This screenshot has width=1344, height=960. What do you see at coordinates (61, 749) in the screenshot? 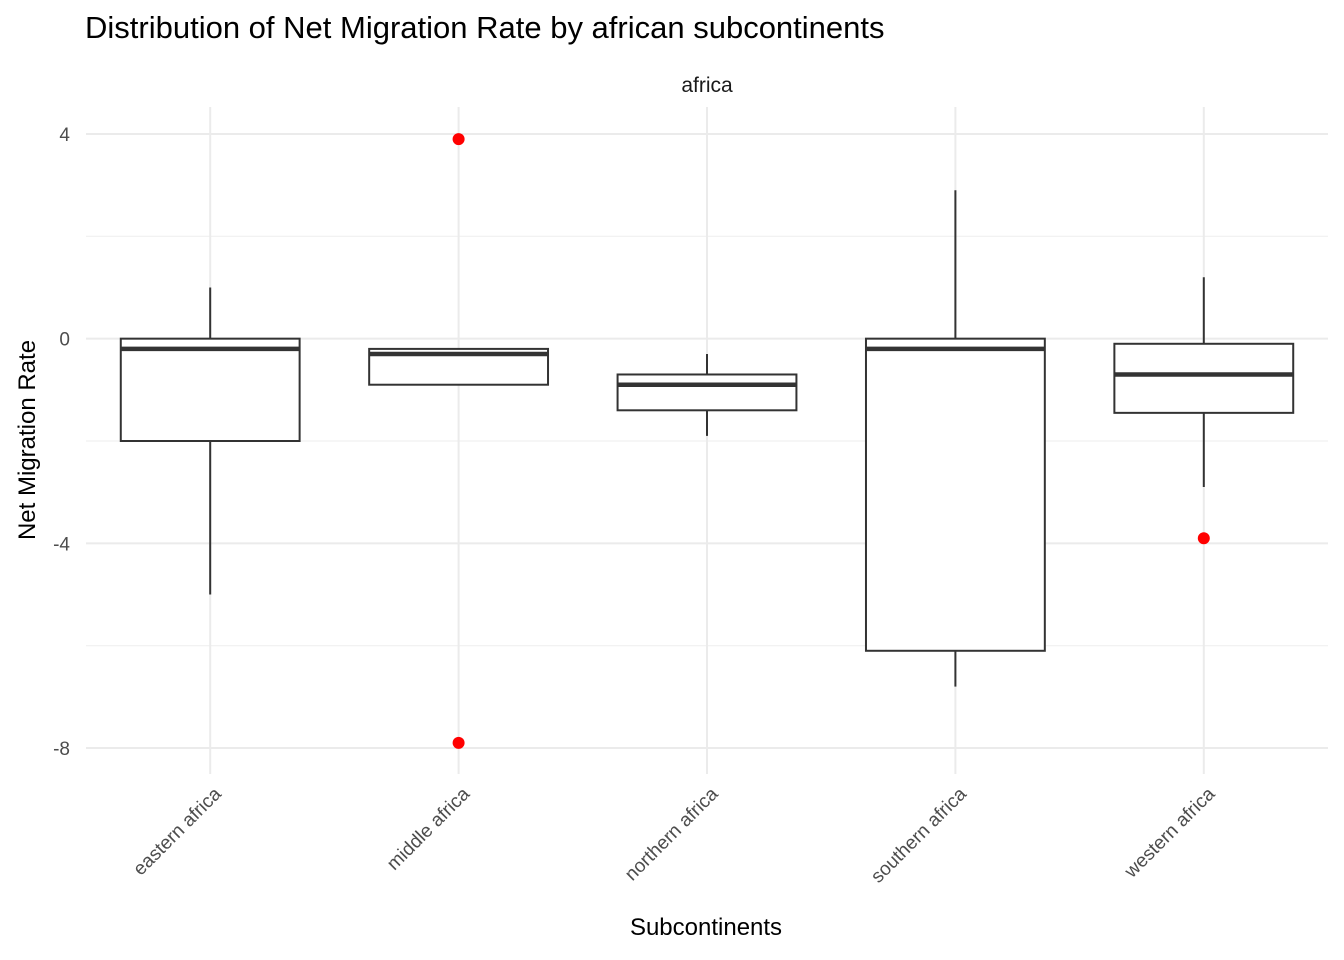
I see `y-tick-label: -8` at bounding box center [61, 749].